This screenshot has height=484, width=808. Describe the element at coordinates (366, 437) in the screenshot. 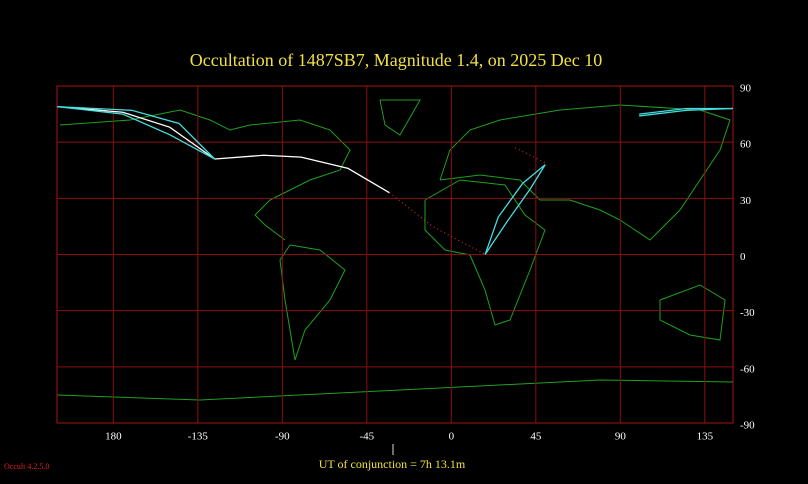

I see `x-tick-label: -45` at that location.